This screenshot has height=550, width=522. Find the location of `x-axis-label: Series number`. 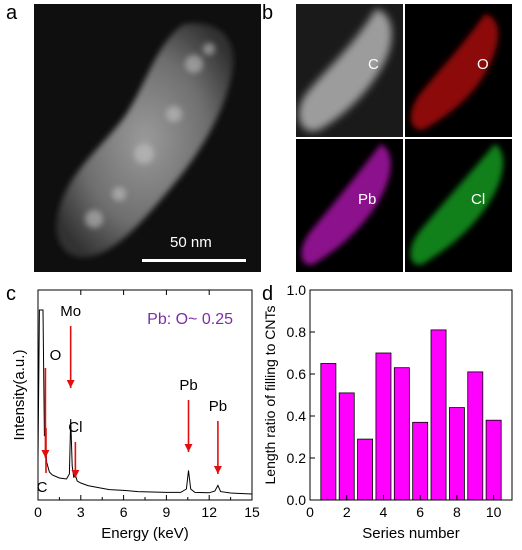

x-axis-label: Series number is located at coordinates (411, 533).